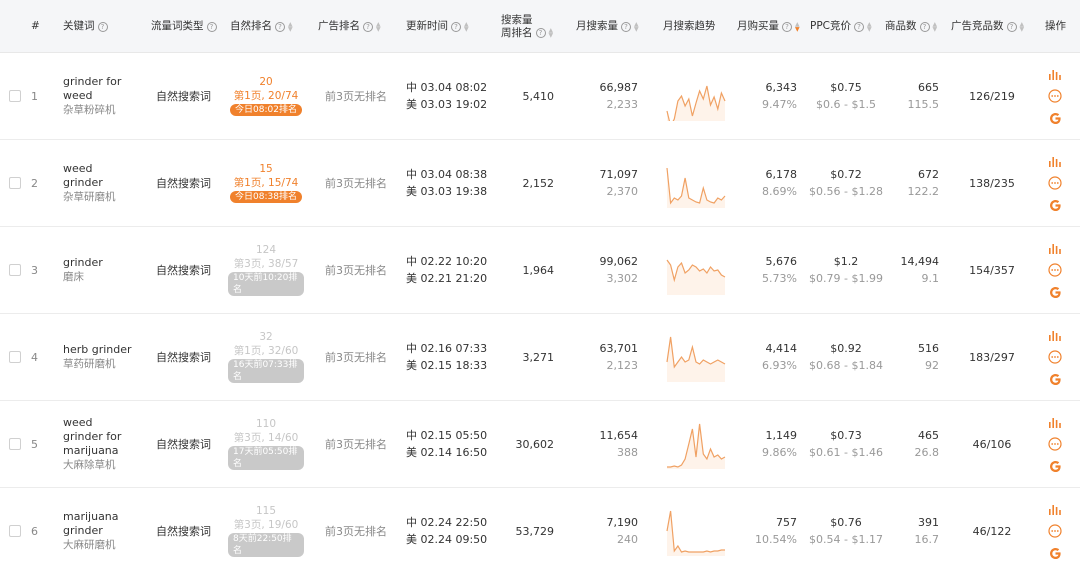 This screenshot has width=1080, height=568. Describe the element at coordinates (349, 26) in the screenshot. I see `header-ad-rank: 广告排名 ? ▲ ▼` at that location.